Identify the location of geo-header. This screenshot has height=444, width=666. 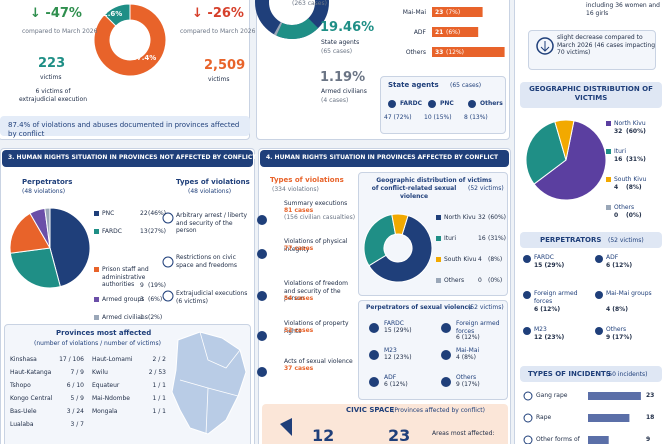
(591, 95).